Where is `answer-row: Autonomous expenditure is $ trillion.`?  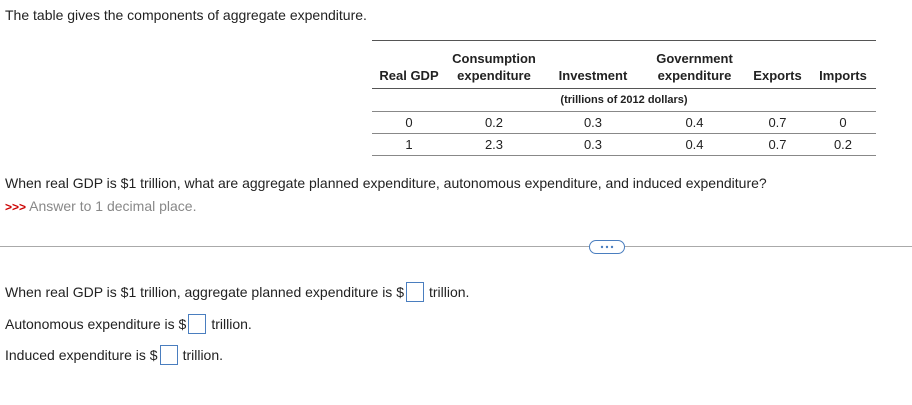
answer-row: Autonomous expenditure is $ trillion. is located at coordinates (128, 324).